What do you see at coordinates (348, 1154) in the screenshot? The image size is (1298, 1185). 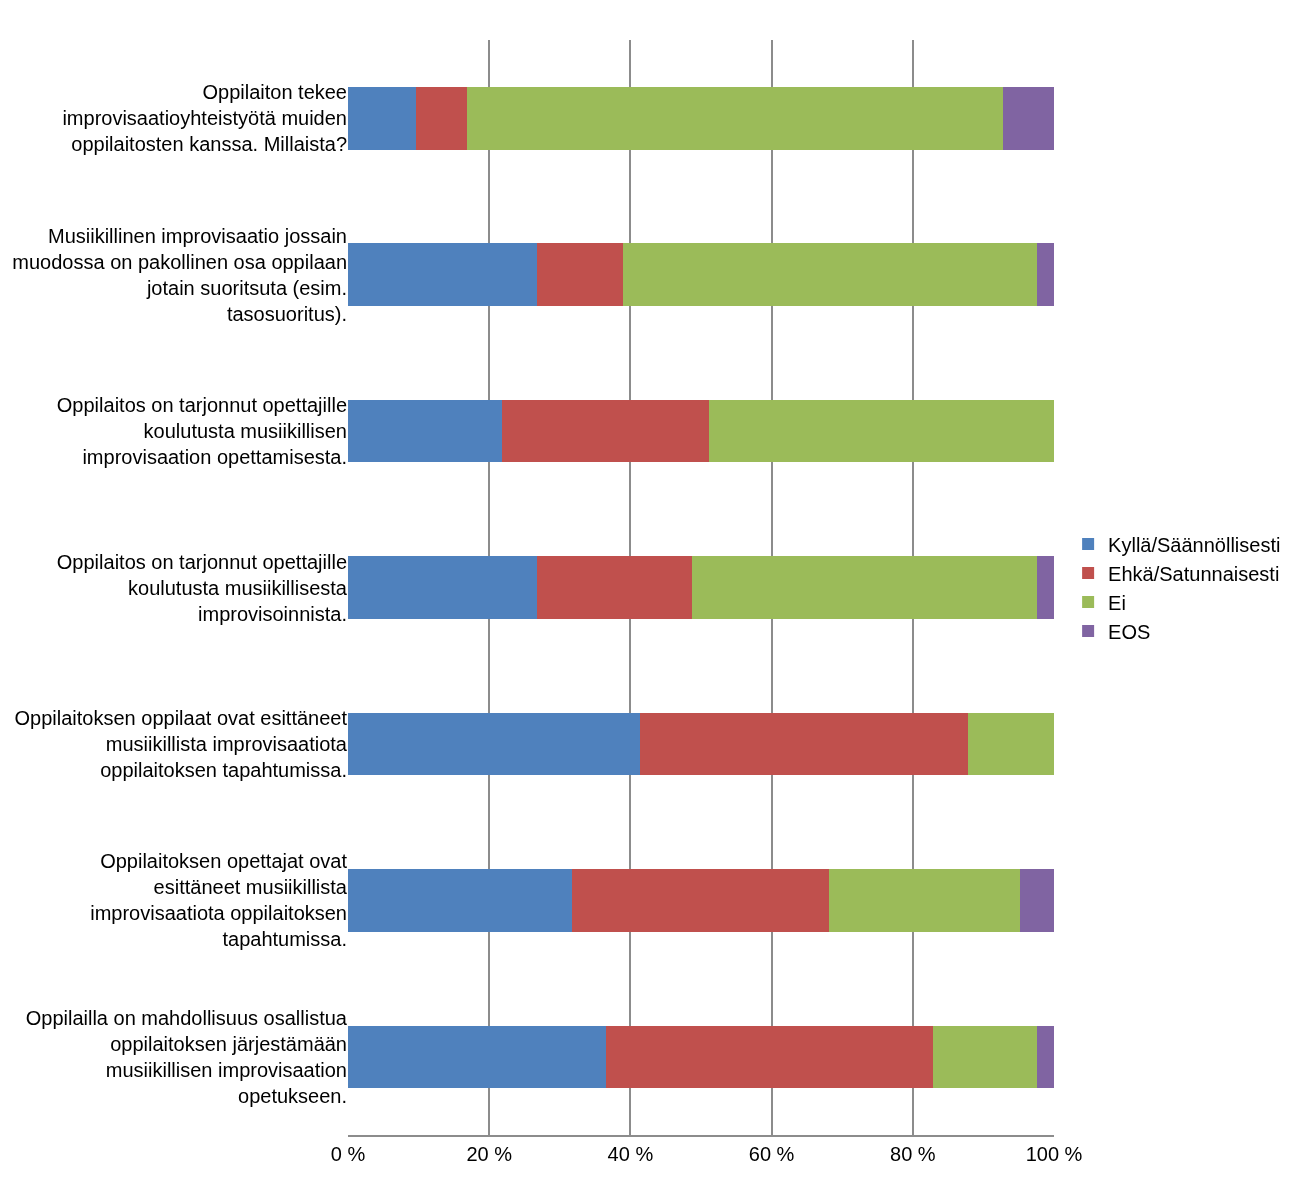 I see `x-tick-label: 0 %` at bounding box center [348, 1154].